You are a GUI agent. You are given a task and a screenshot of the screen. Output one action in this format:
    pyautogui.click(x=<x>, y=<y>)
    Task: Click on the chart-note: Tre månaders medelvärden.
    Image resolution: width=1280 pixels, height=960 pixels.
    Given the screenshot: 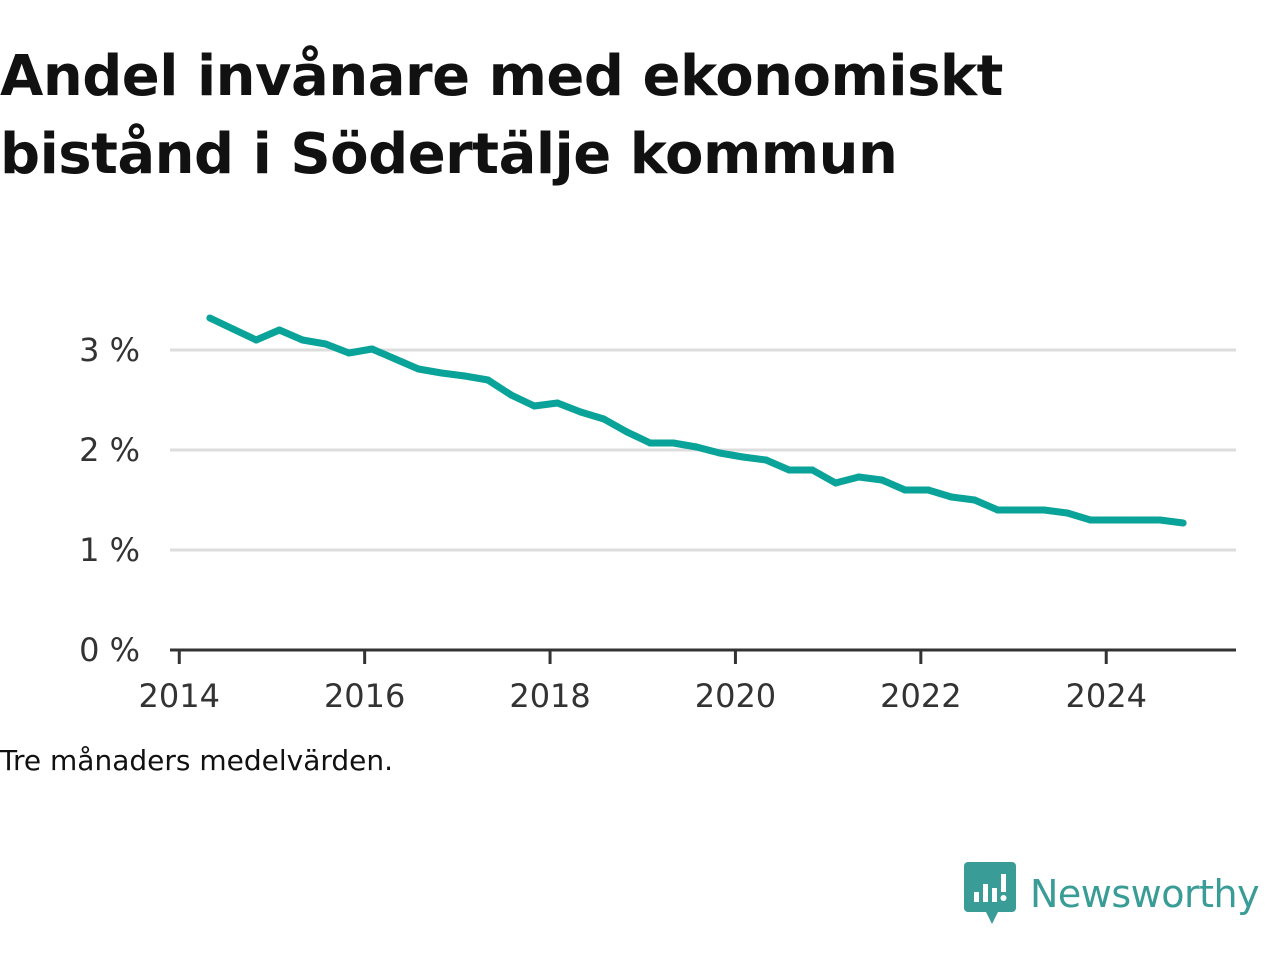 What is the action you would take?
    pyautogui.click(x=197, y=760)
    